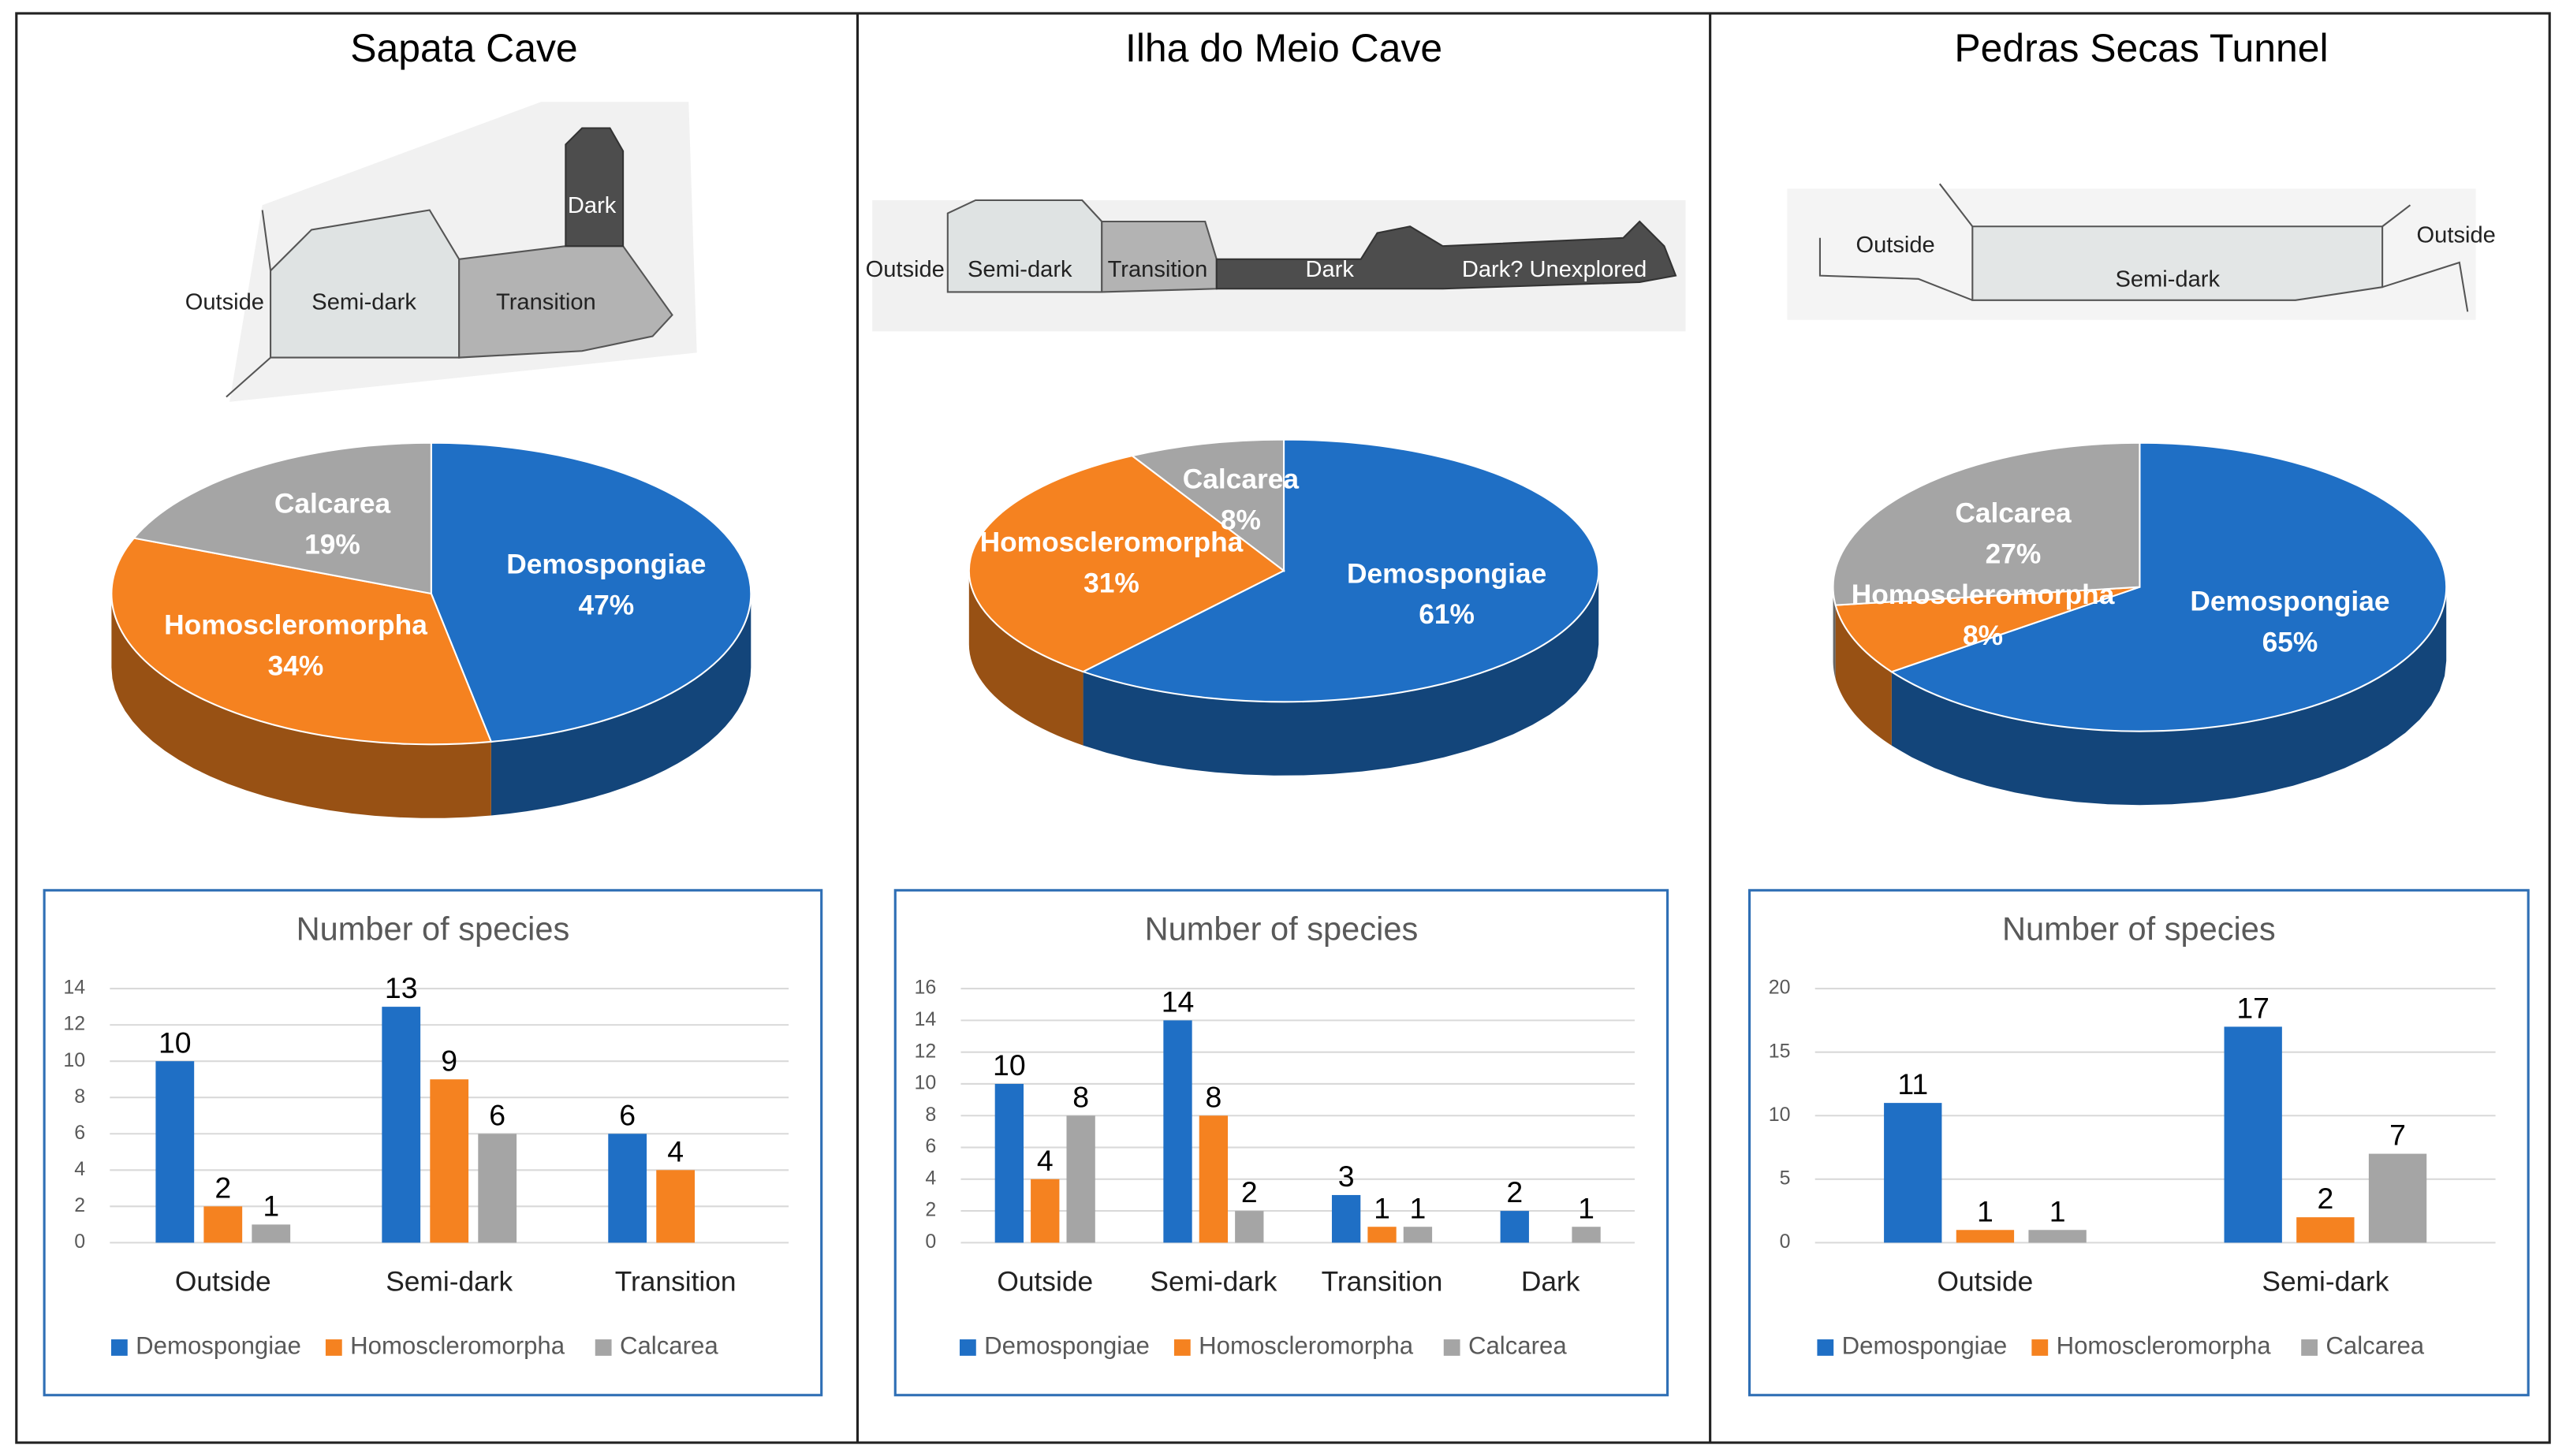  I want to click on data-label: 13, so click(401, 988).